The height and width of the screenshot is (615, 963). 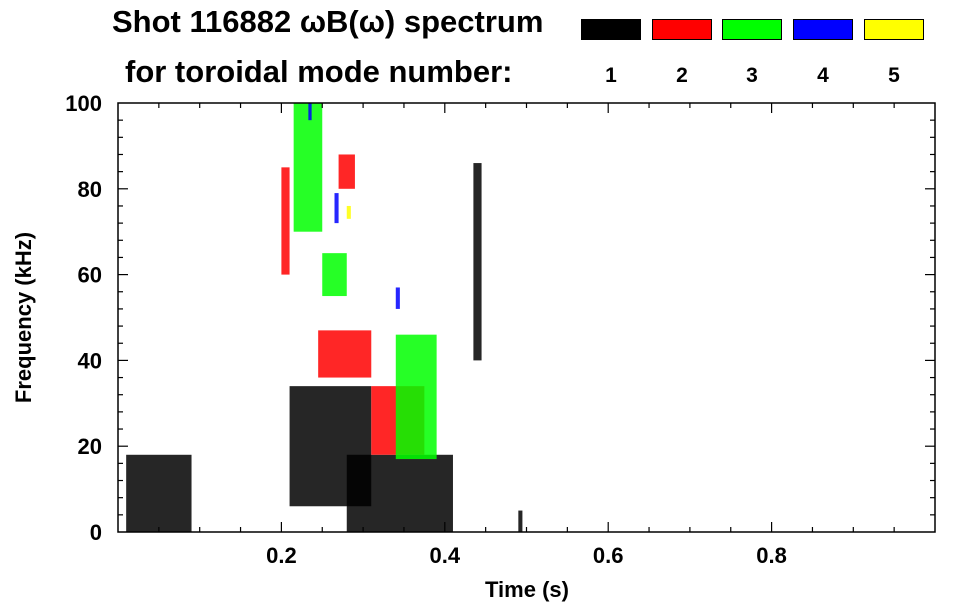 I want to click on y-tick-labels: 0 20 40 60 80 100, so click(x=83, y=318).